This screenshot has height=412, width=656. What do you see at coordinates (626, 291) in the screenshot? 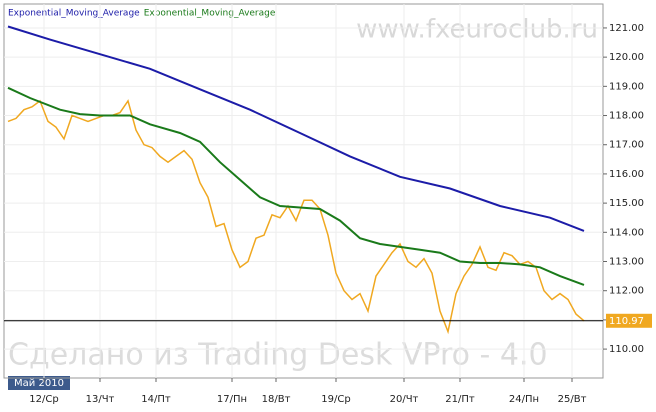
I see `y-tick-label: 112.00` at bounding box center [626, 291].